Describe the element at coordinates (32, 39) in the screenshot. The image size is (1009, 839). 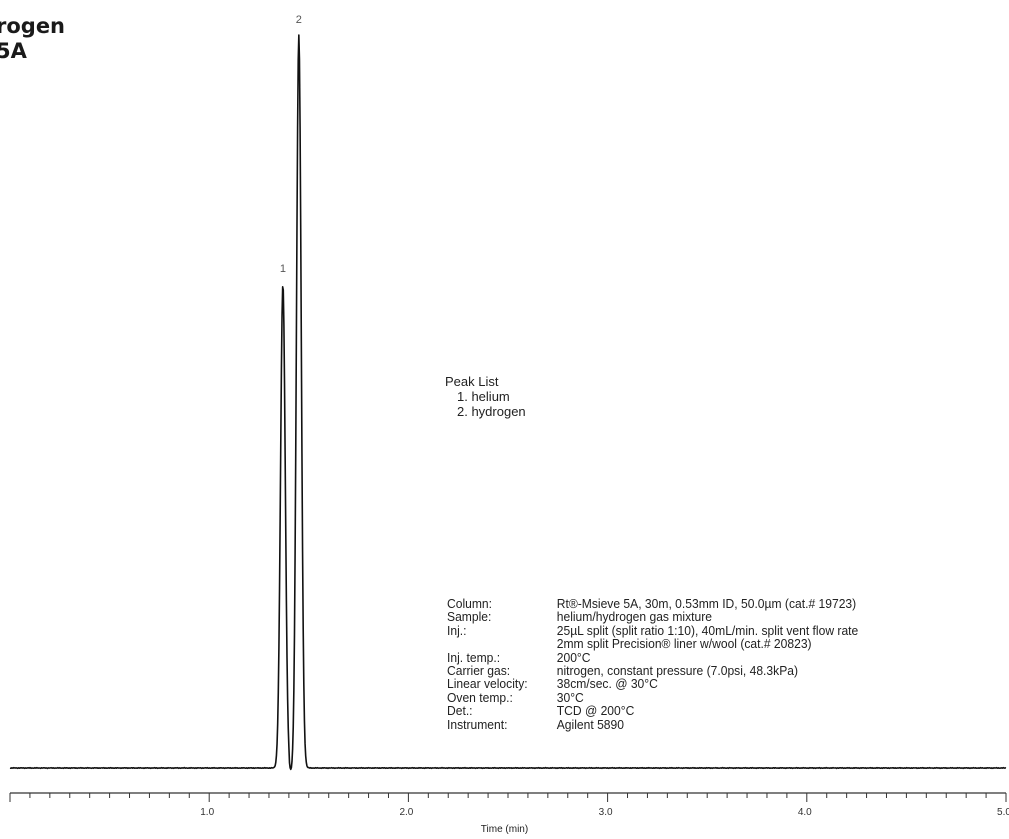
I see `chart-title: rogen 5A` at that location.